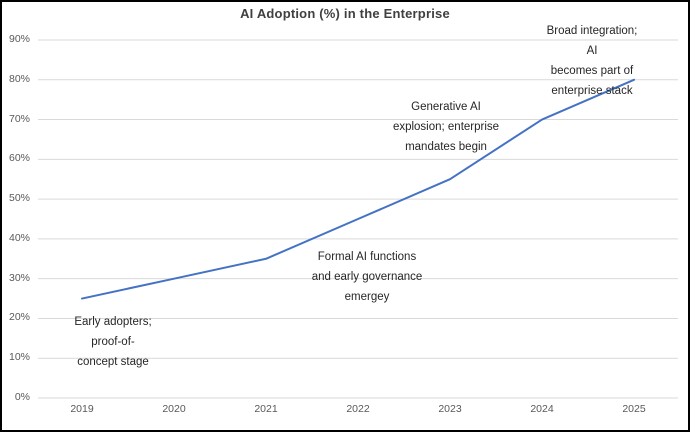 The height and width of the screenshot is (432, 690). What do you see at coordinates (345, 13) in the screenshot?
I see `chart-title: AI Adoption (%) in the Enterprise` at bounding box center [345, 13].